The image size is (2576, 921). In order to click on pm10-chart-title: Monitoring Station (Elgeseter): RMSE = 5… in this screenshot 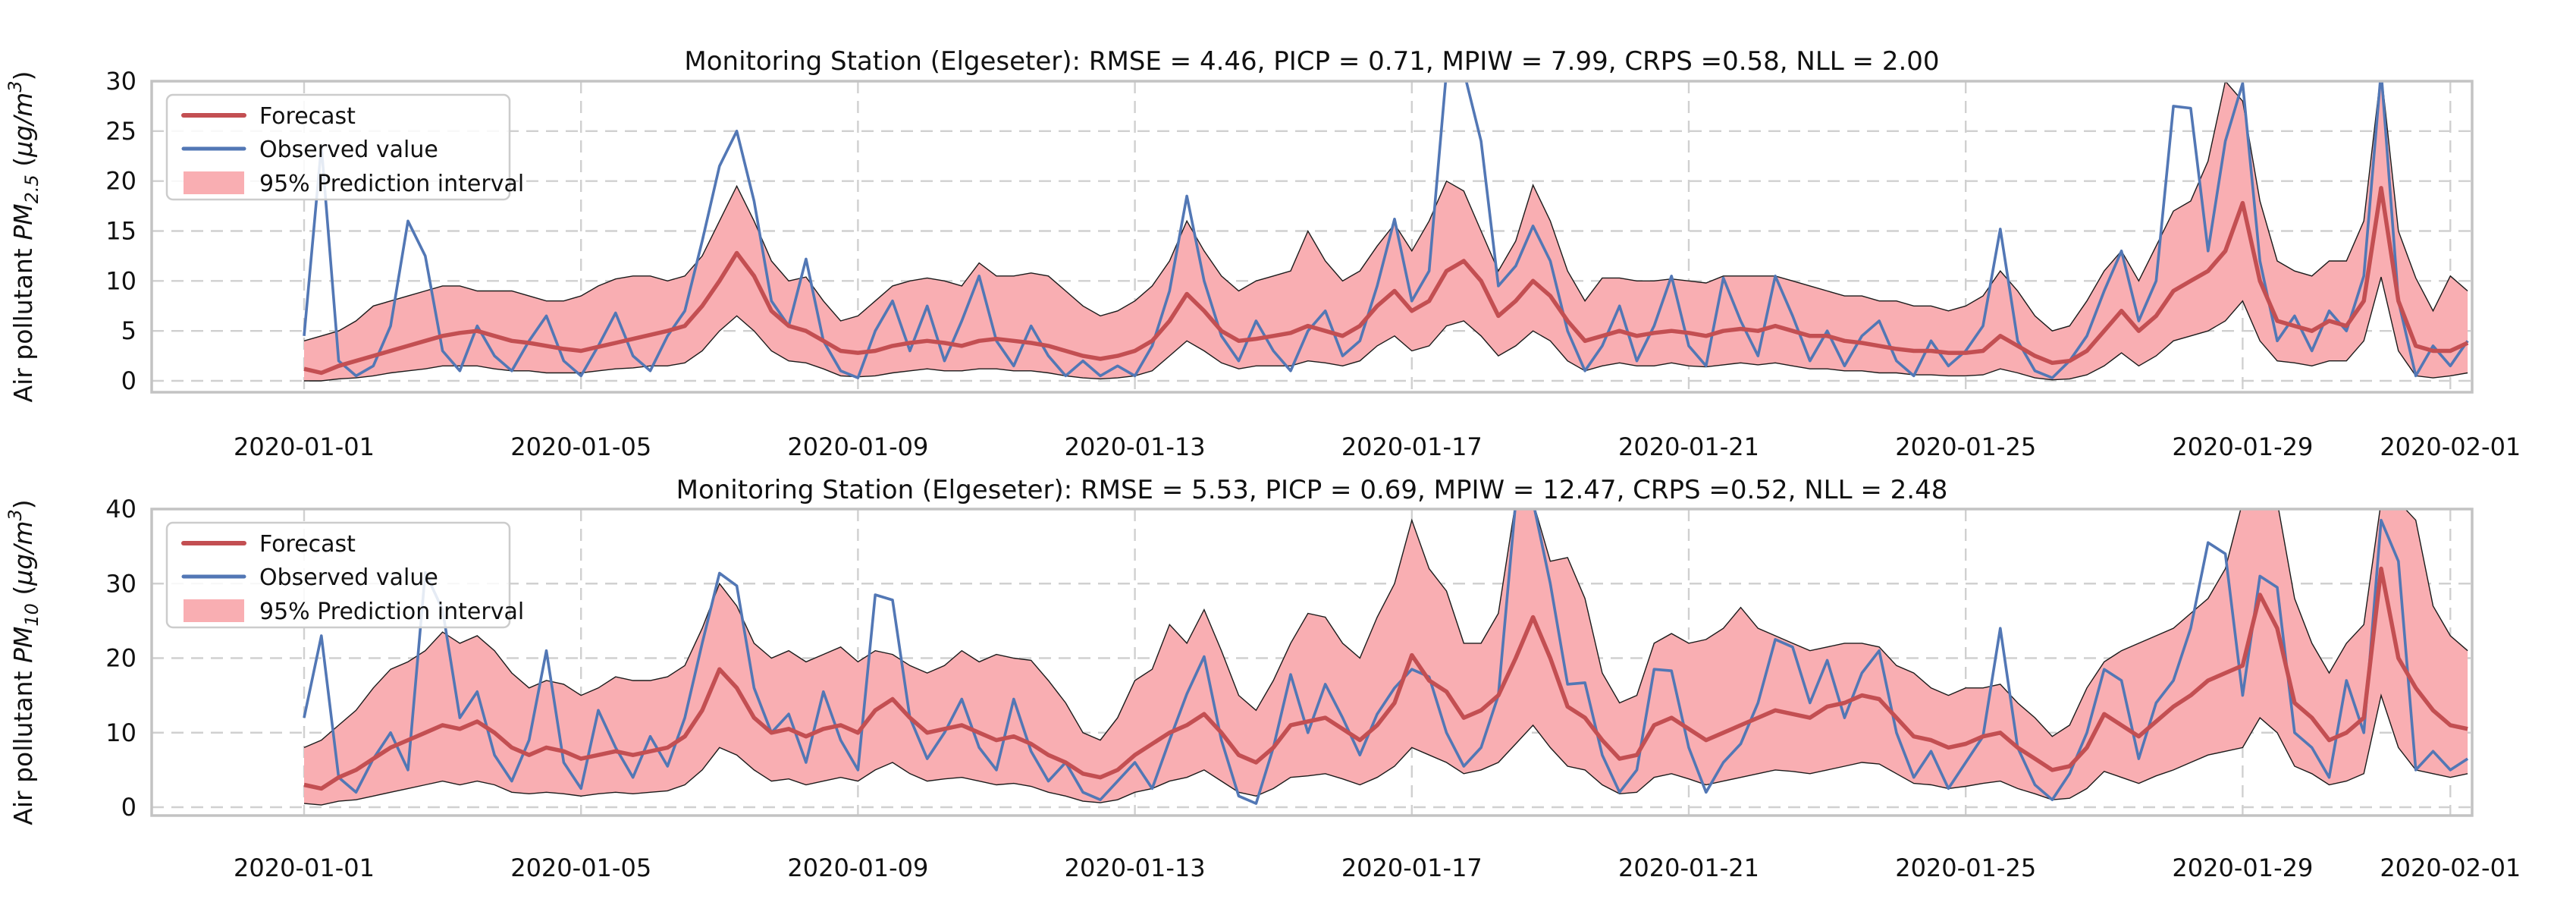, I will do `click(1312, 490)`.